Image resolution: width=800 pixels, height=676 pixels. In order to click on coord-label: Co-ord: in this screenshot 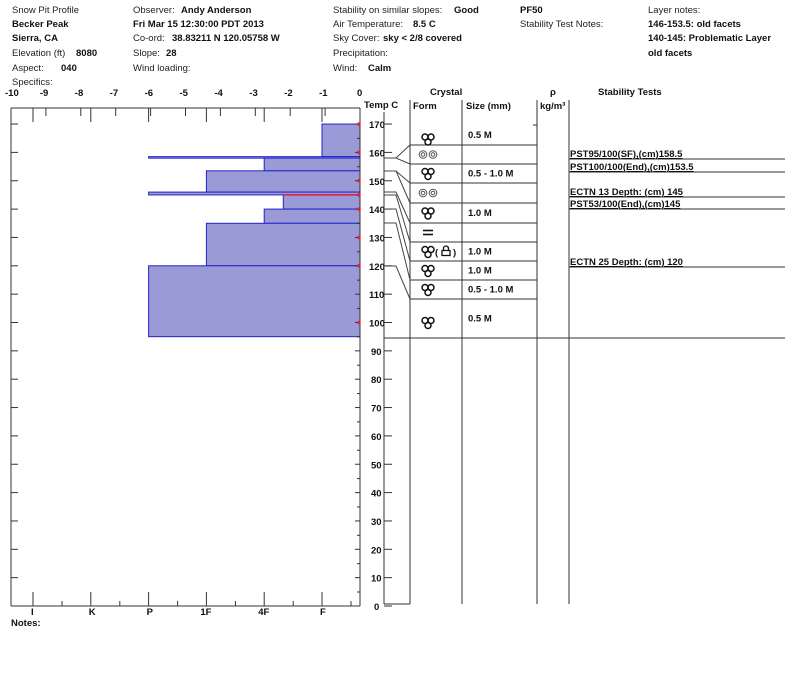, I will do `click(149, 38)`.